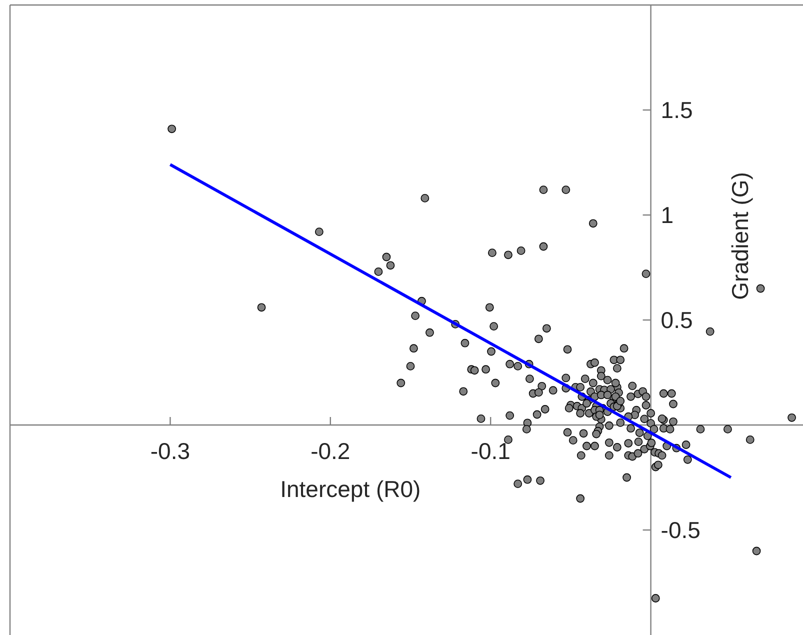  What do you see at coordinates (680, 530) in the screenshot?
I see `y-tick-label: -0.5` at bounding box center [680, 530].